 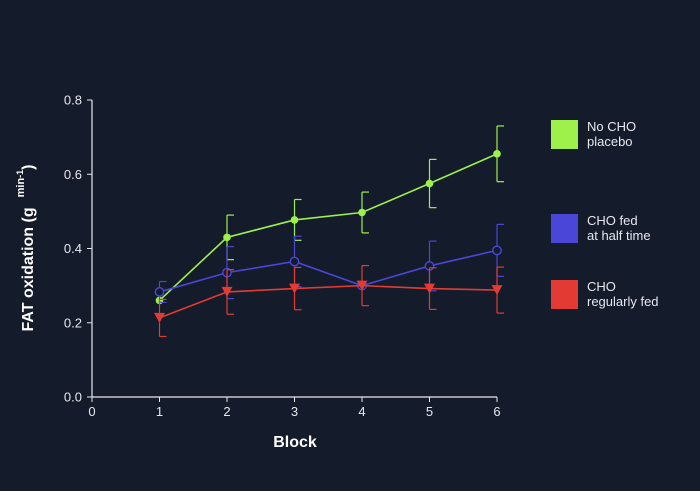 I want to click on x-tick-label: 1, so click(x=159, y=411).